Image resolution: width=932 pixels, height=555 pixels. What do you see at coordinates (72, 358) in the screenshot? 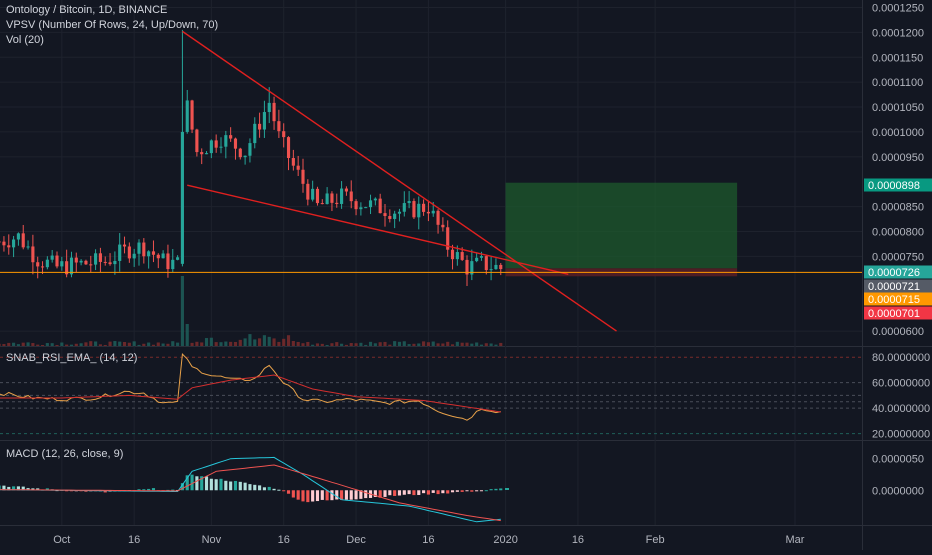
I see `rsi-legend: SNAB_RSI_EMA_ (14, 12)` at bounding box center [72, 358].